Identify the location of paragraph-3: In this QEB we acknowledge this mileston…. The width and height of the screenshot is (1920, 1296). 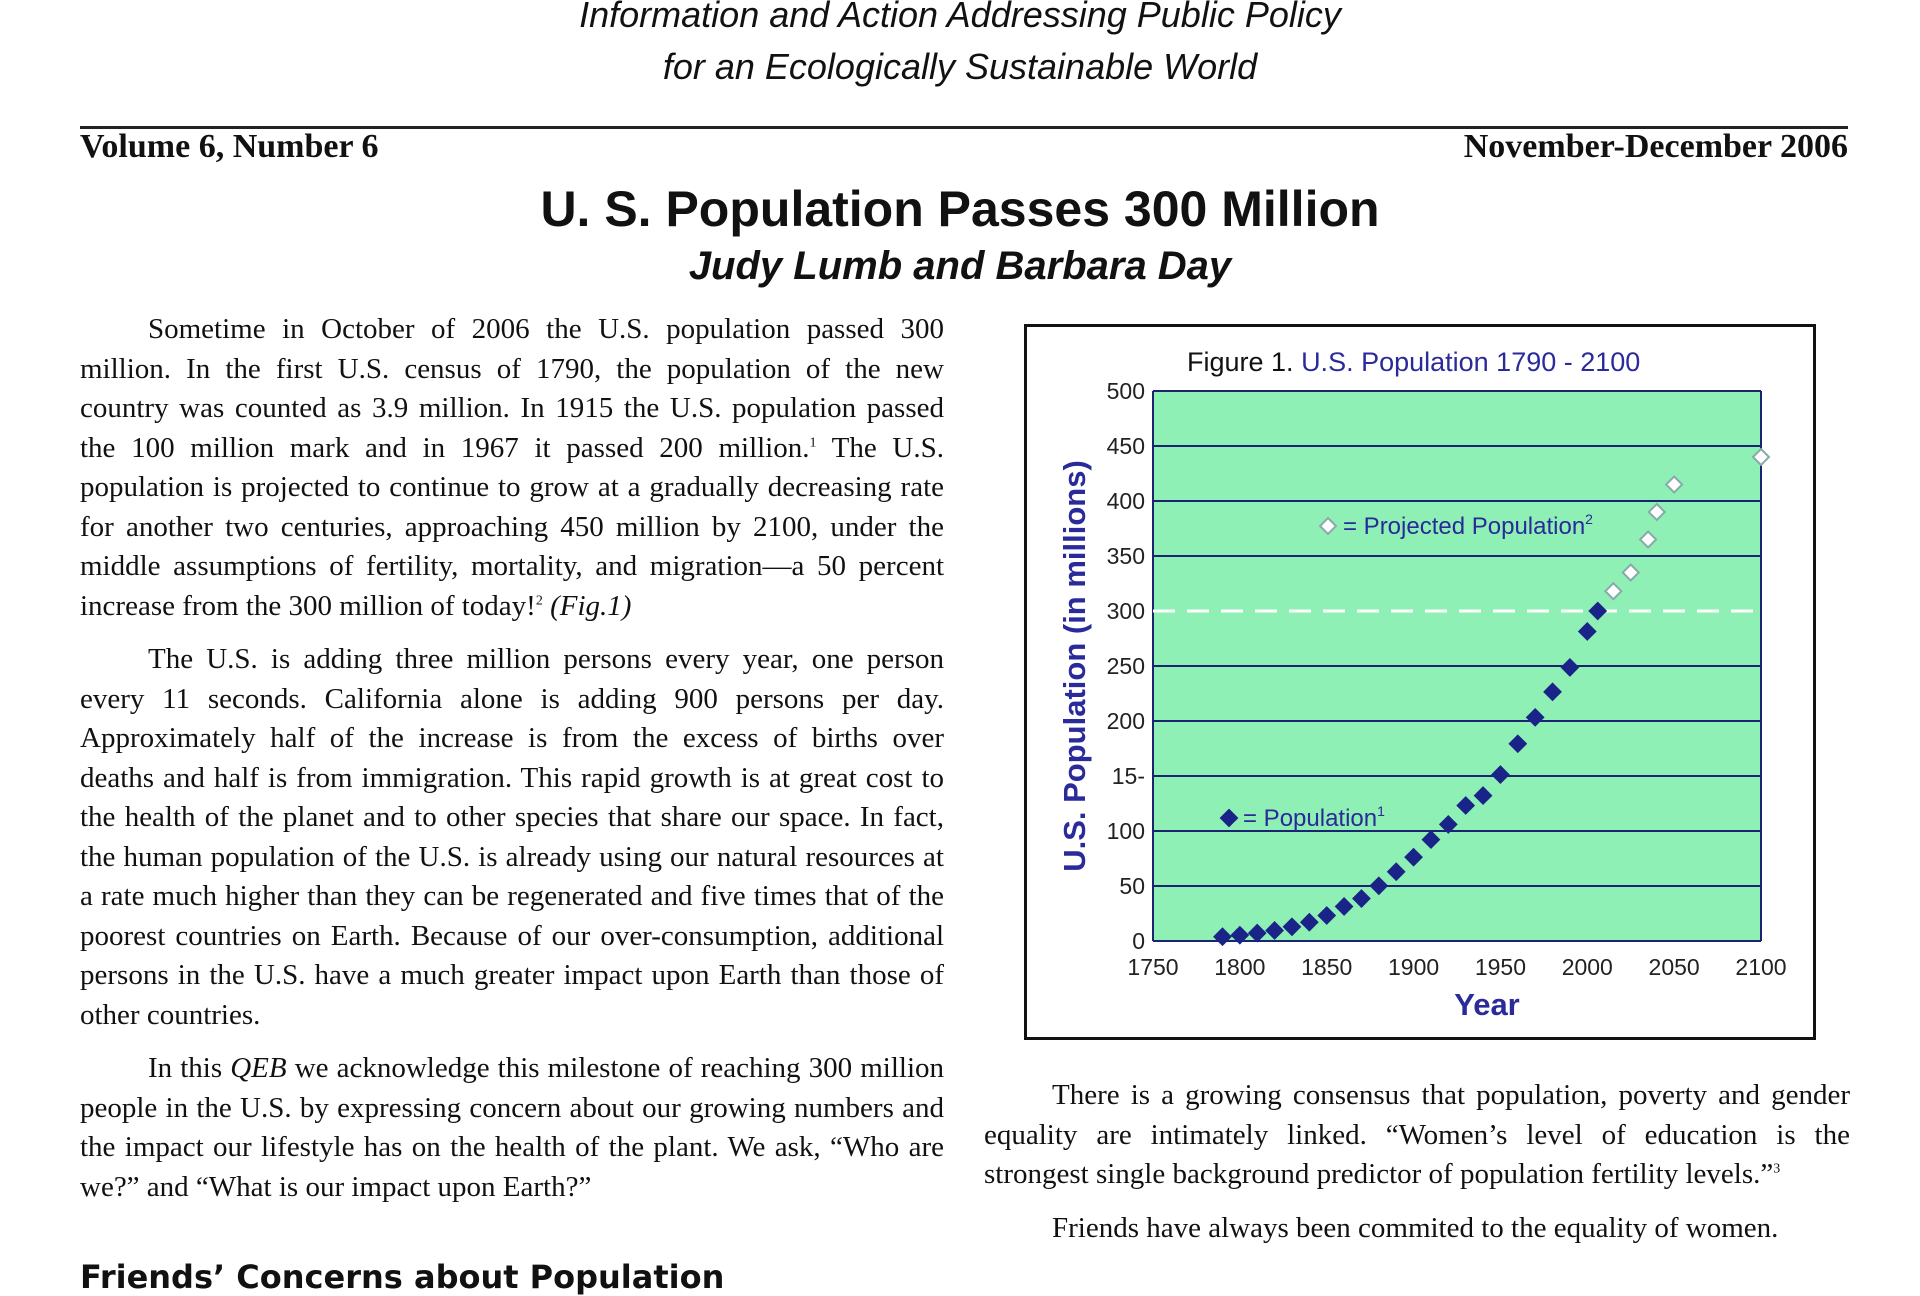
(512, 1128).